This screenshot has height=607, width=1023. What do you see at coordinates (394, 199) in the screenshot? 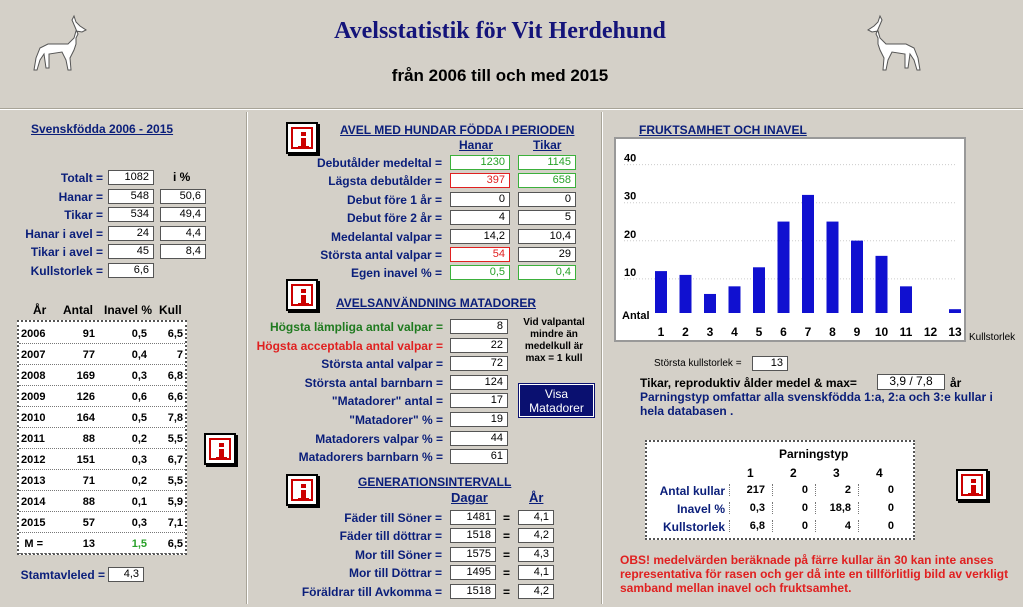
I see `avel-row-label: Debut före 1 år =` at bounding box center [394, 199].